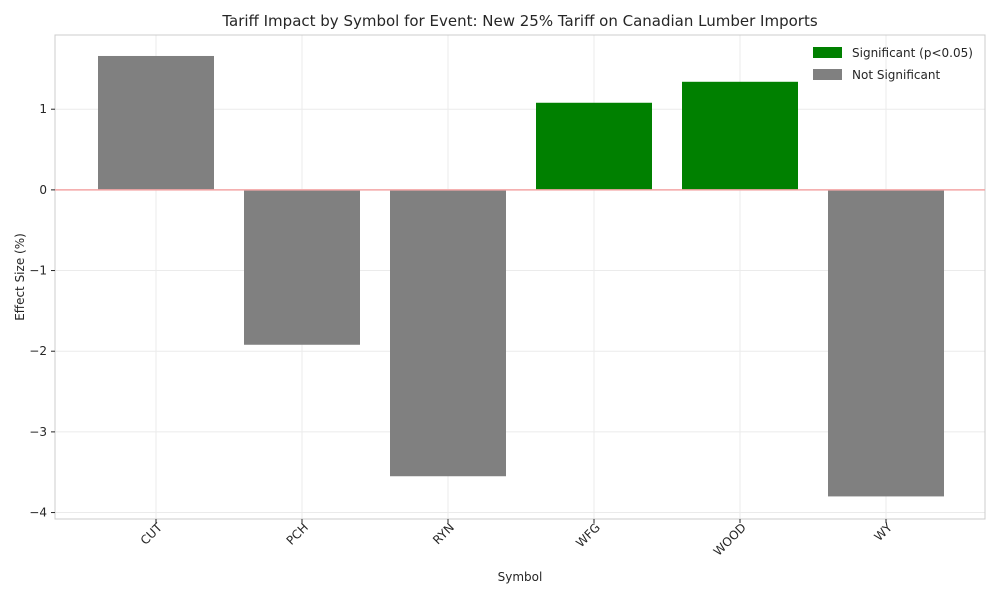 This screenshot has height=600, width=1000. Describe the element at coordinates (883, 532) in the screenshot. I see `x-tick-label: WY` at that location.